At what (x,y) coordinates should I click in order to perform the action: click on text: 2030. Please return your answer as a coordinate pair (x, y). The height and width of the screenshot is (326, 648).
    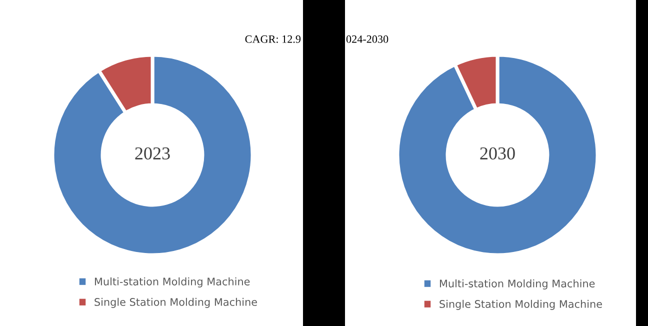
    Looking at the image, I should click on (497, 153).